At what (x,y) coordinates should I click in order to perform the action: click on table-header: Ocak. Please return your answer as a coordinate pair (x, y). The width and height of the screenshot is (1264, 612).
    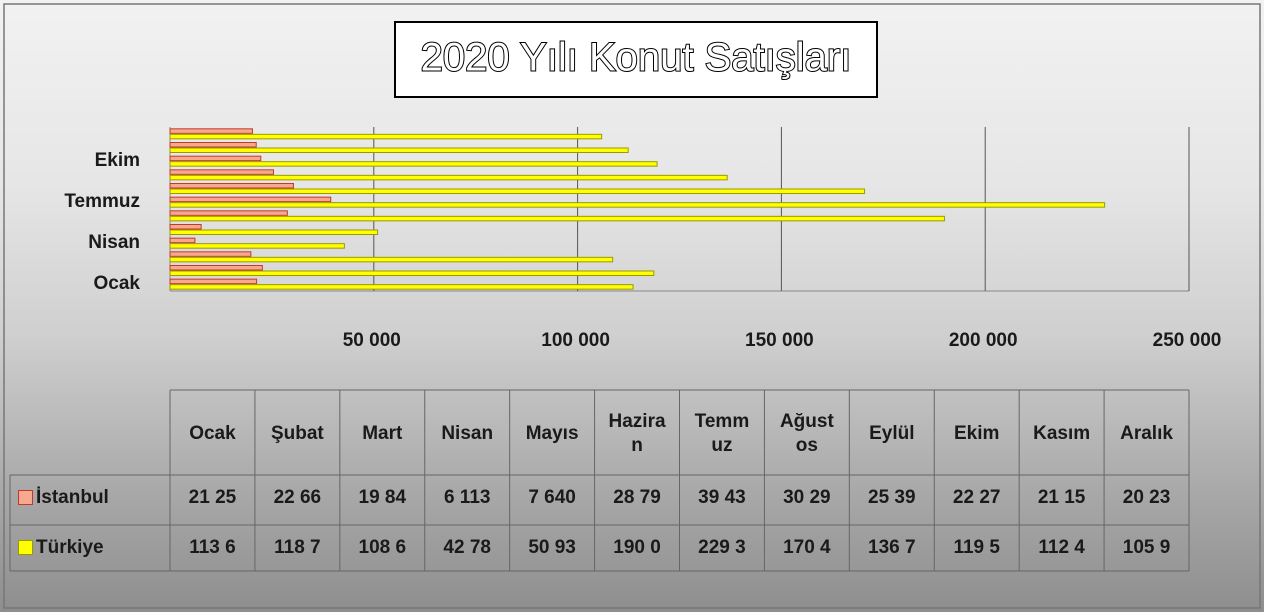
    Looking at the image, I should click on (212, 433).